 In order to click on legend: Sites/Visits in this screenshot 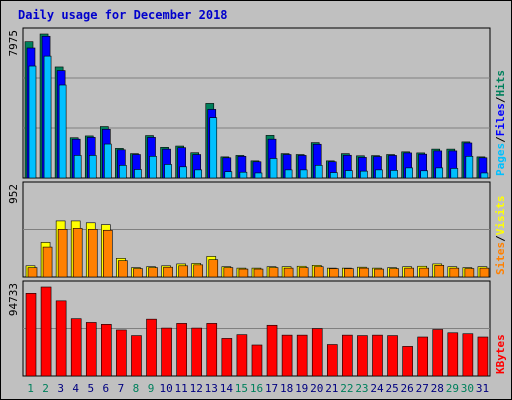, I will do `click(500, 236)`.